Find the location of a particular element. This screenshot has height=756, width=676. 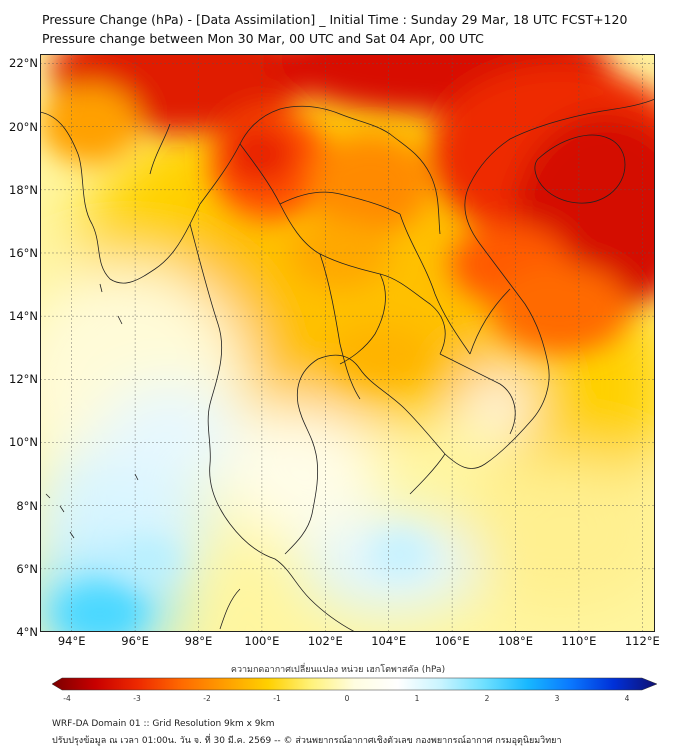

colorbar-gradient is located at coordinates (354, 684).